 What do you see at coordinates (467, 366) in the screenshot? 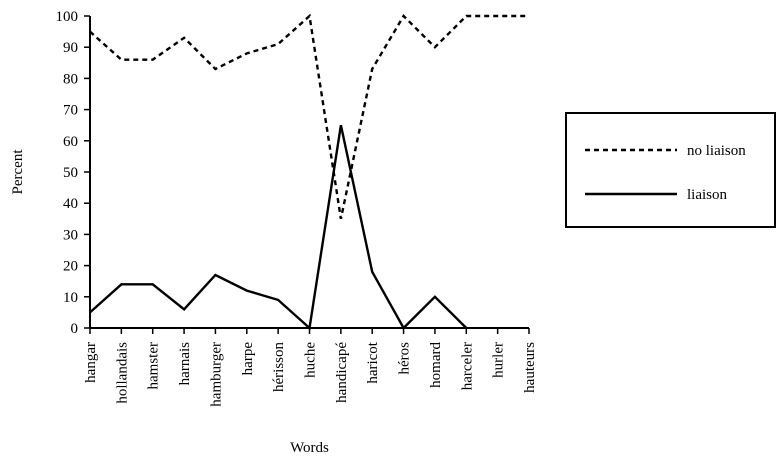
I see `x-tick-label: harceler` at bounding box center [467, 366].